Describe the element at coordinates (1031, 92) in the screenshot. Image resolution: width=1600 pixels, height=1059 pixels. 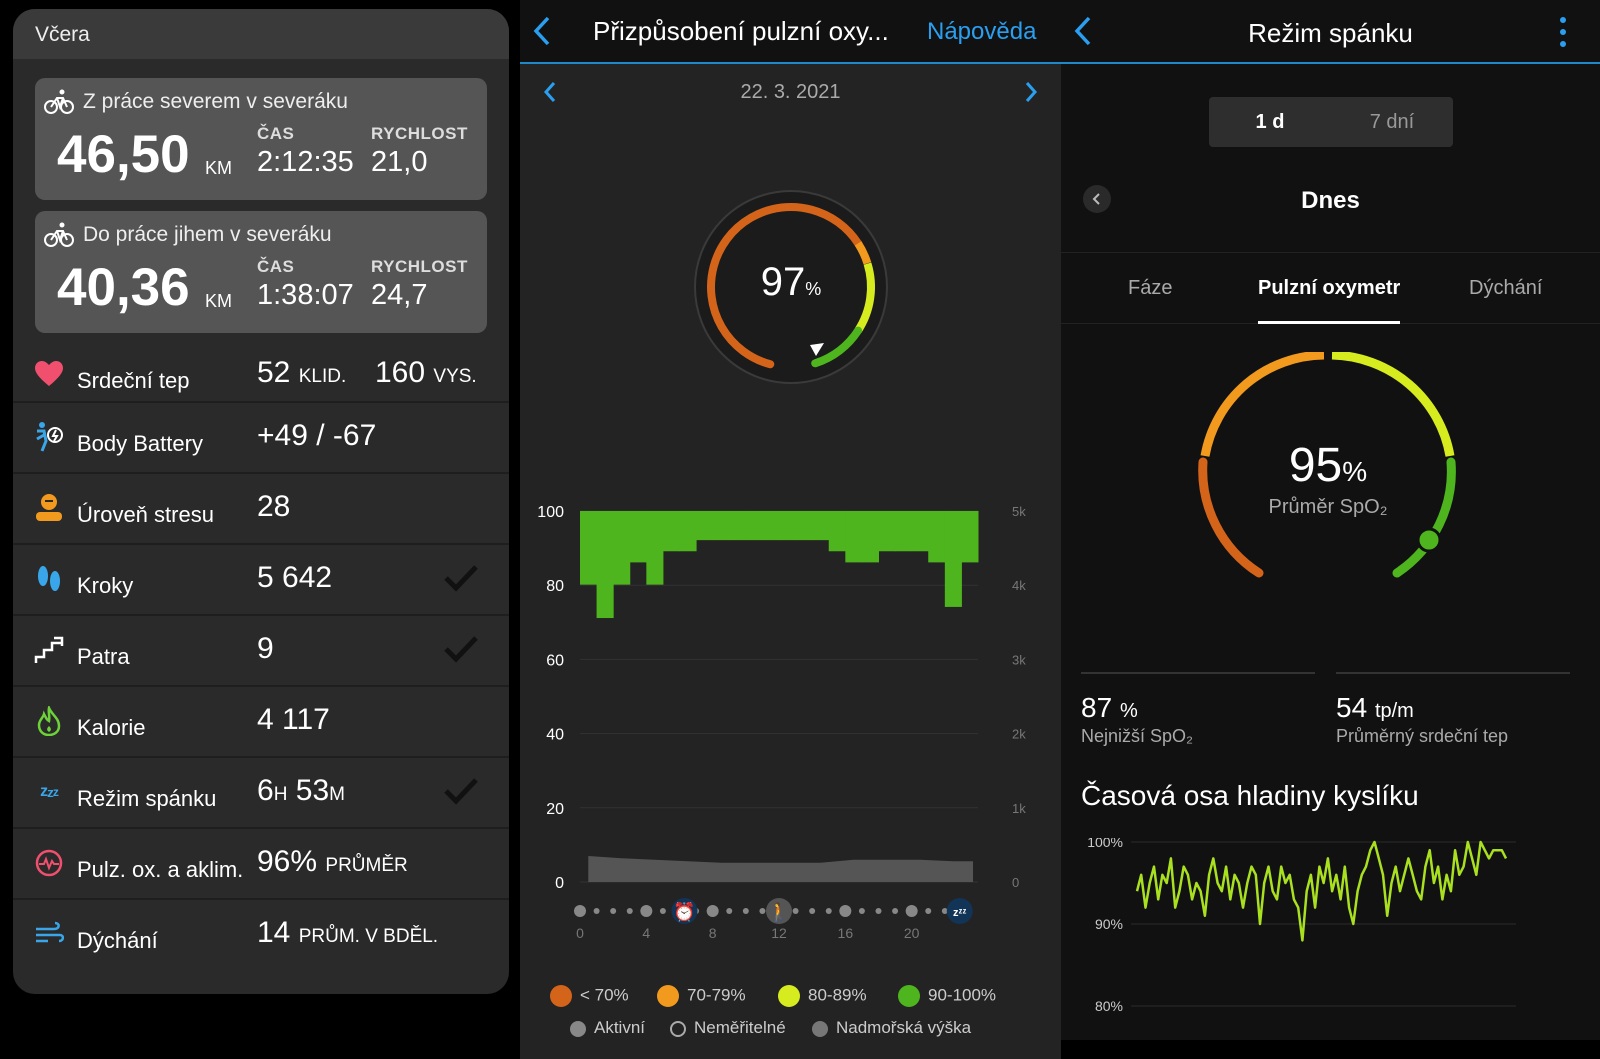
I see `next-day-icon` at that location.